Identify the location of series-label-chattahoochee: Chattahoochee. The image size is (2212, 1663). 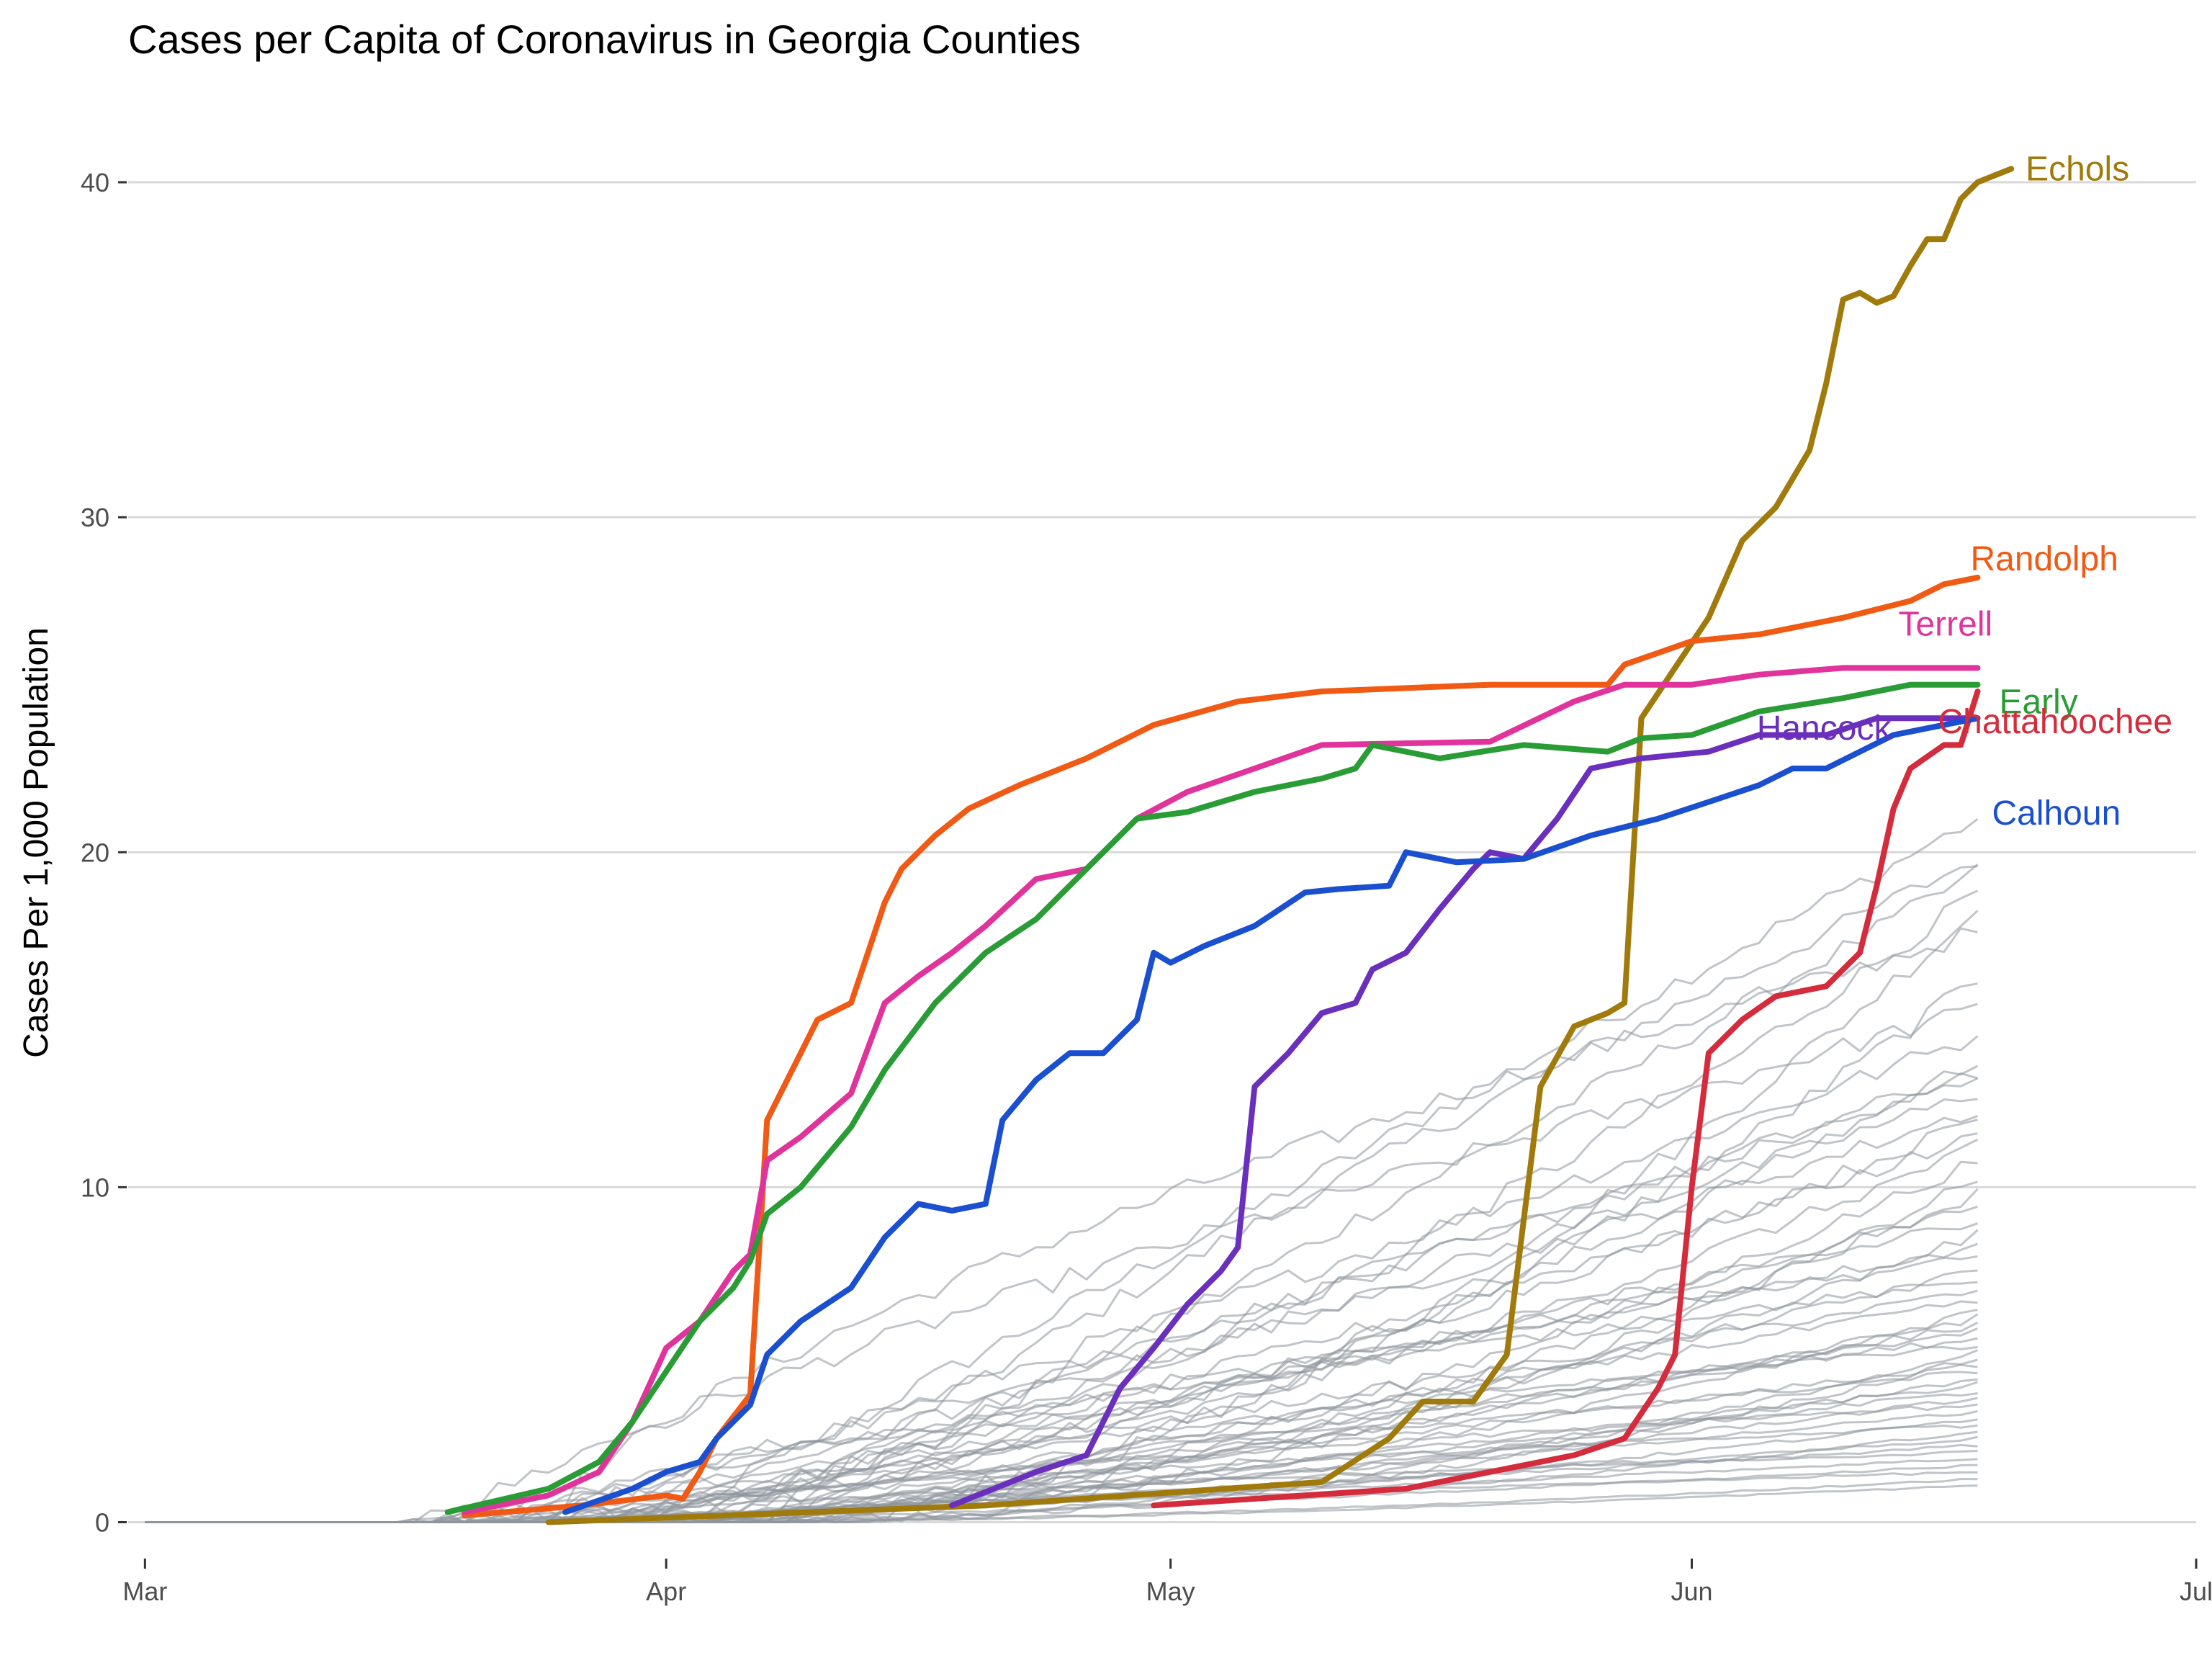
(2055, 722).